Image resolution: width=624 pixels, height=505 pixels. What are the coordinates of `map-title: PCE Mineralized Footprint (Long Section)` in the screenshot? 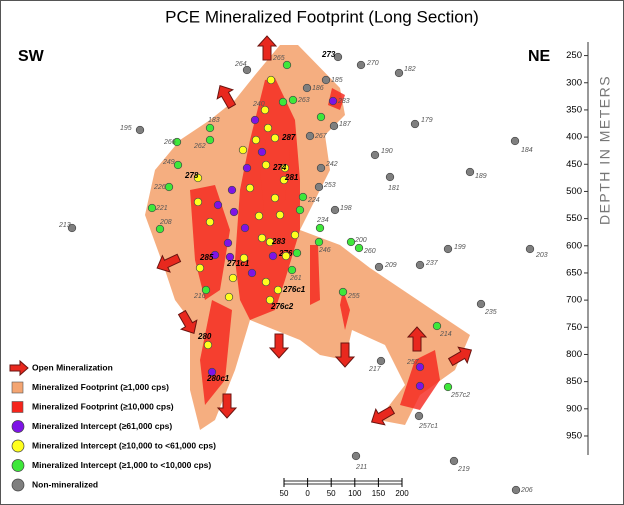 It's located at (322, 16).